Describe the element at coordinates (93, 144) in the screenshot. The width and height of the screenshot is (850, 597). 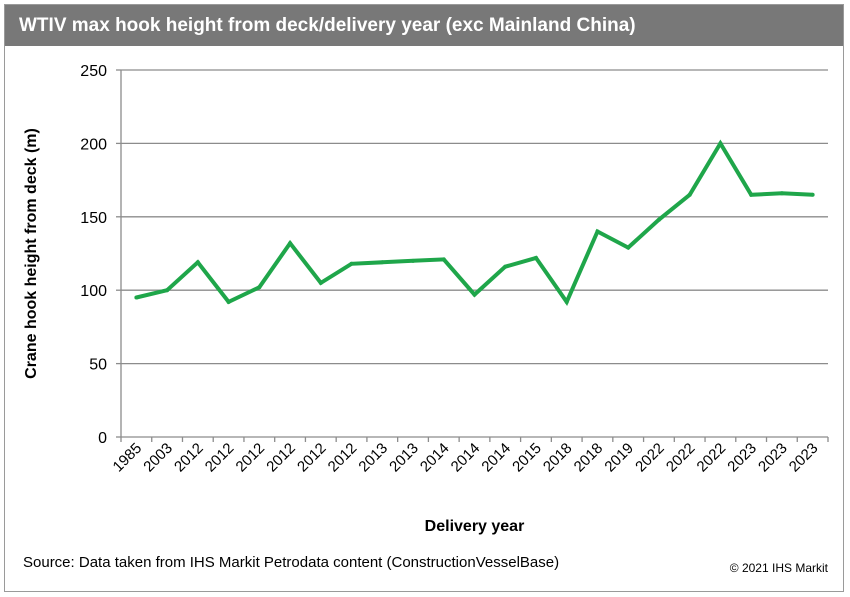
I see `y-tick-label: 200` at that location.